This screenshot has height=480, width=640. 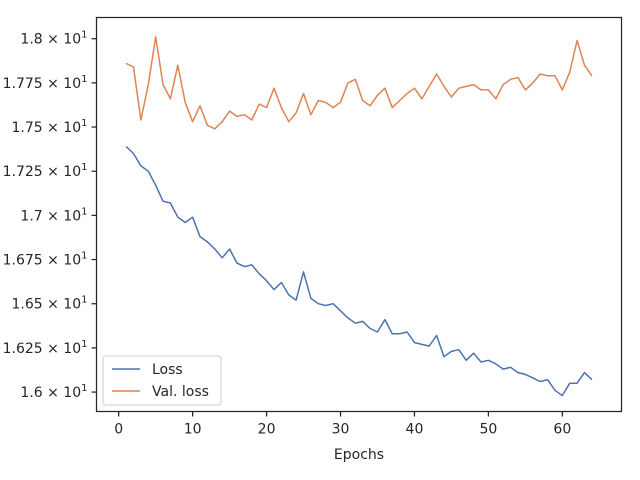 What do you see at coordinates (267, 430) in the screenshot?
I see `x-tick-label: 20` at bounding box center [267, 430].